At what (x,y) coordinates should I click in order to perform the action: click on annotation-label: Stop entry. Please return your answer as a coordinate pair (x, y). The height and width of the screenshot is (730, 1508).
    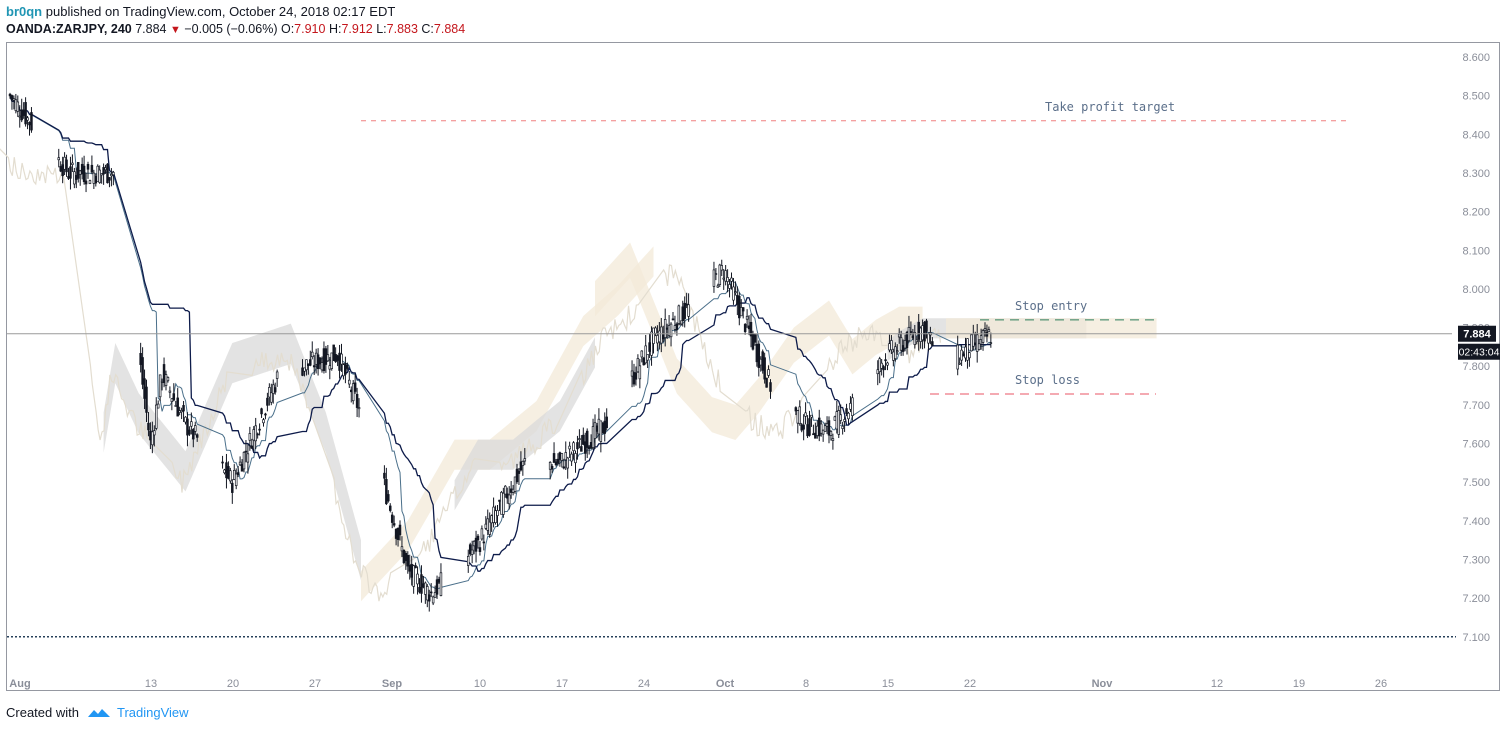
    Looking at the image, I should click on (1051, 306).